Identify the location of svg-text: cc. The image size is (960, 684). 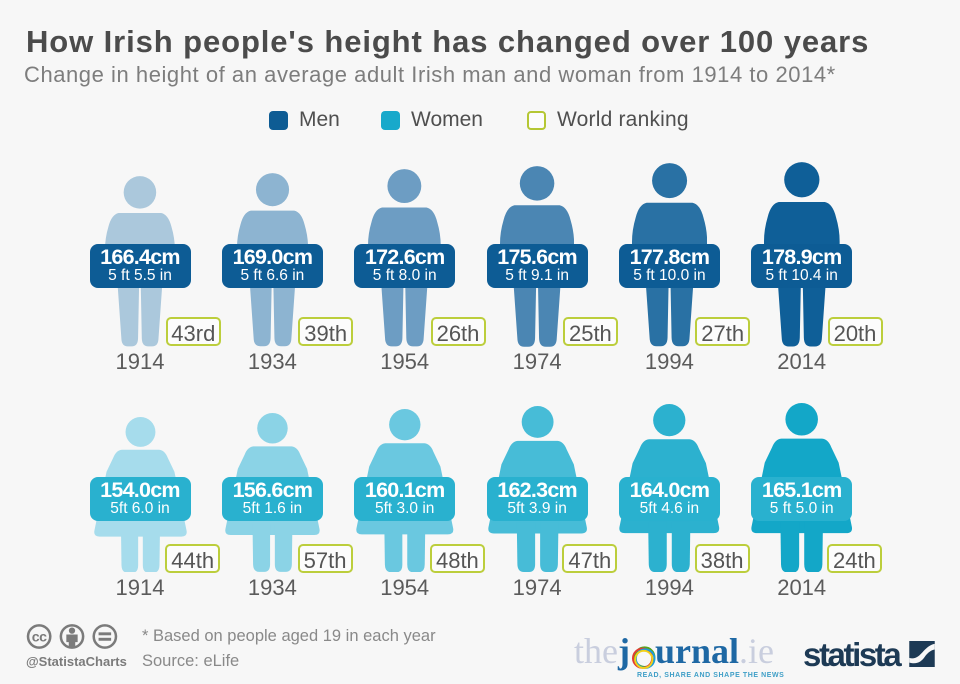
(38, 636).